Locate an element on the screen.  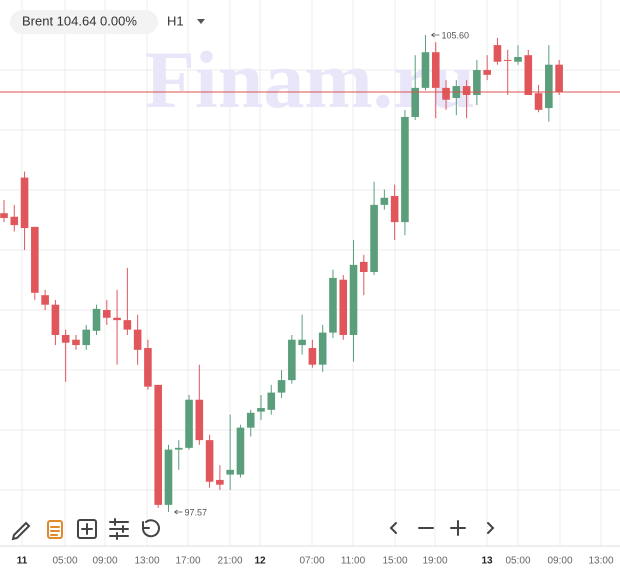
settings is located at coordinates (119, 529).